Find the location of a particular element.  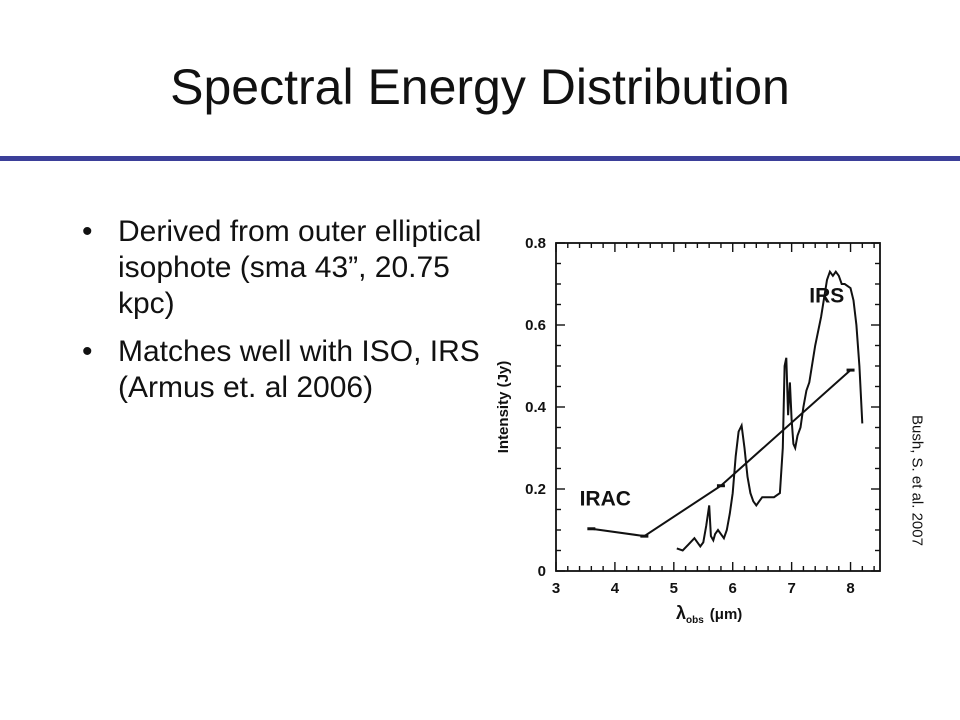

slide-title: Spectral Energy Distribution is located at coordinates (480, 87).